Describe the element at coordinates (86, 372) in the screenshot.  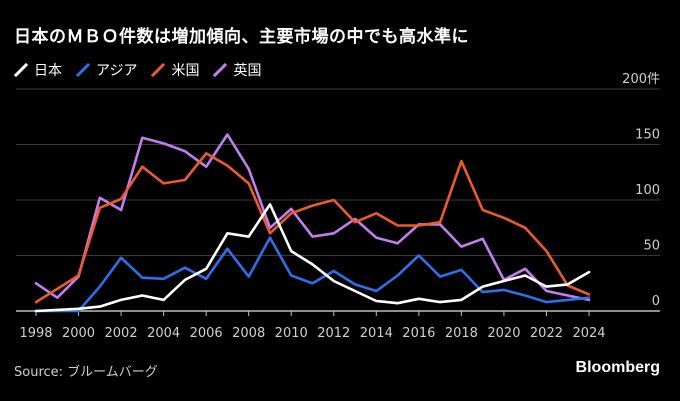
I see `source-note: Source: ブルームバーグ` at that location.